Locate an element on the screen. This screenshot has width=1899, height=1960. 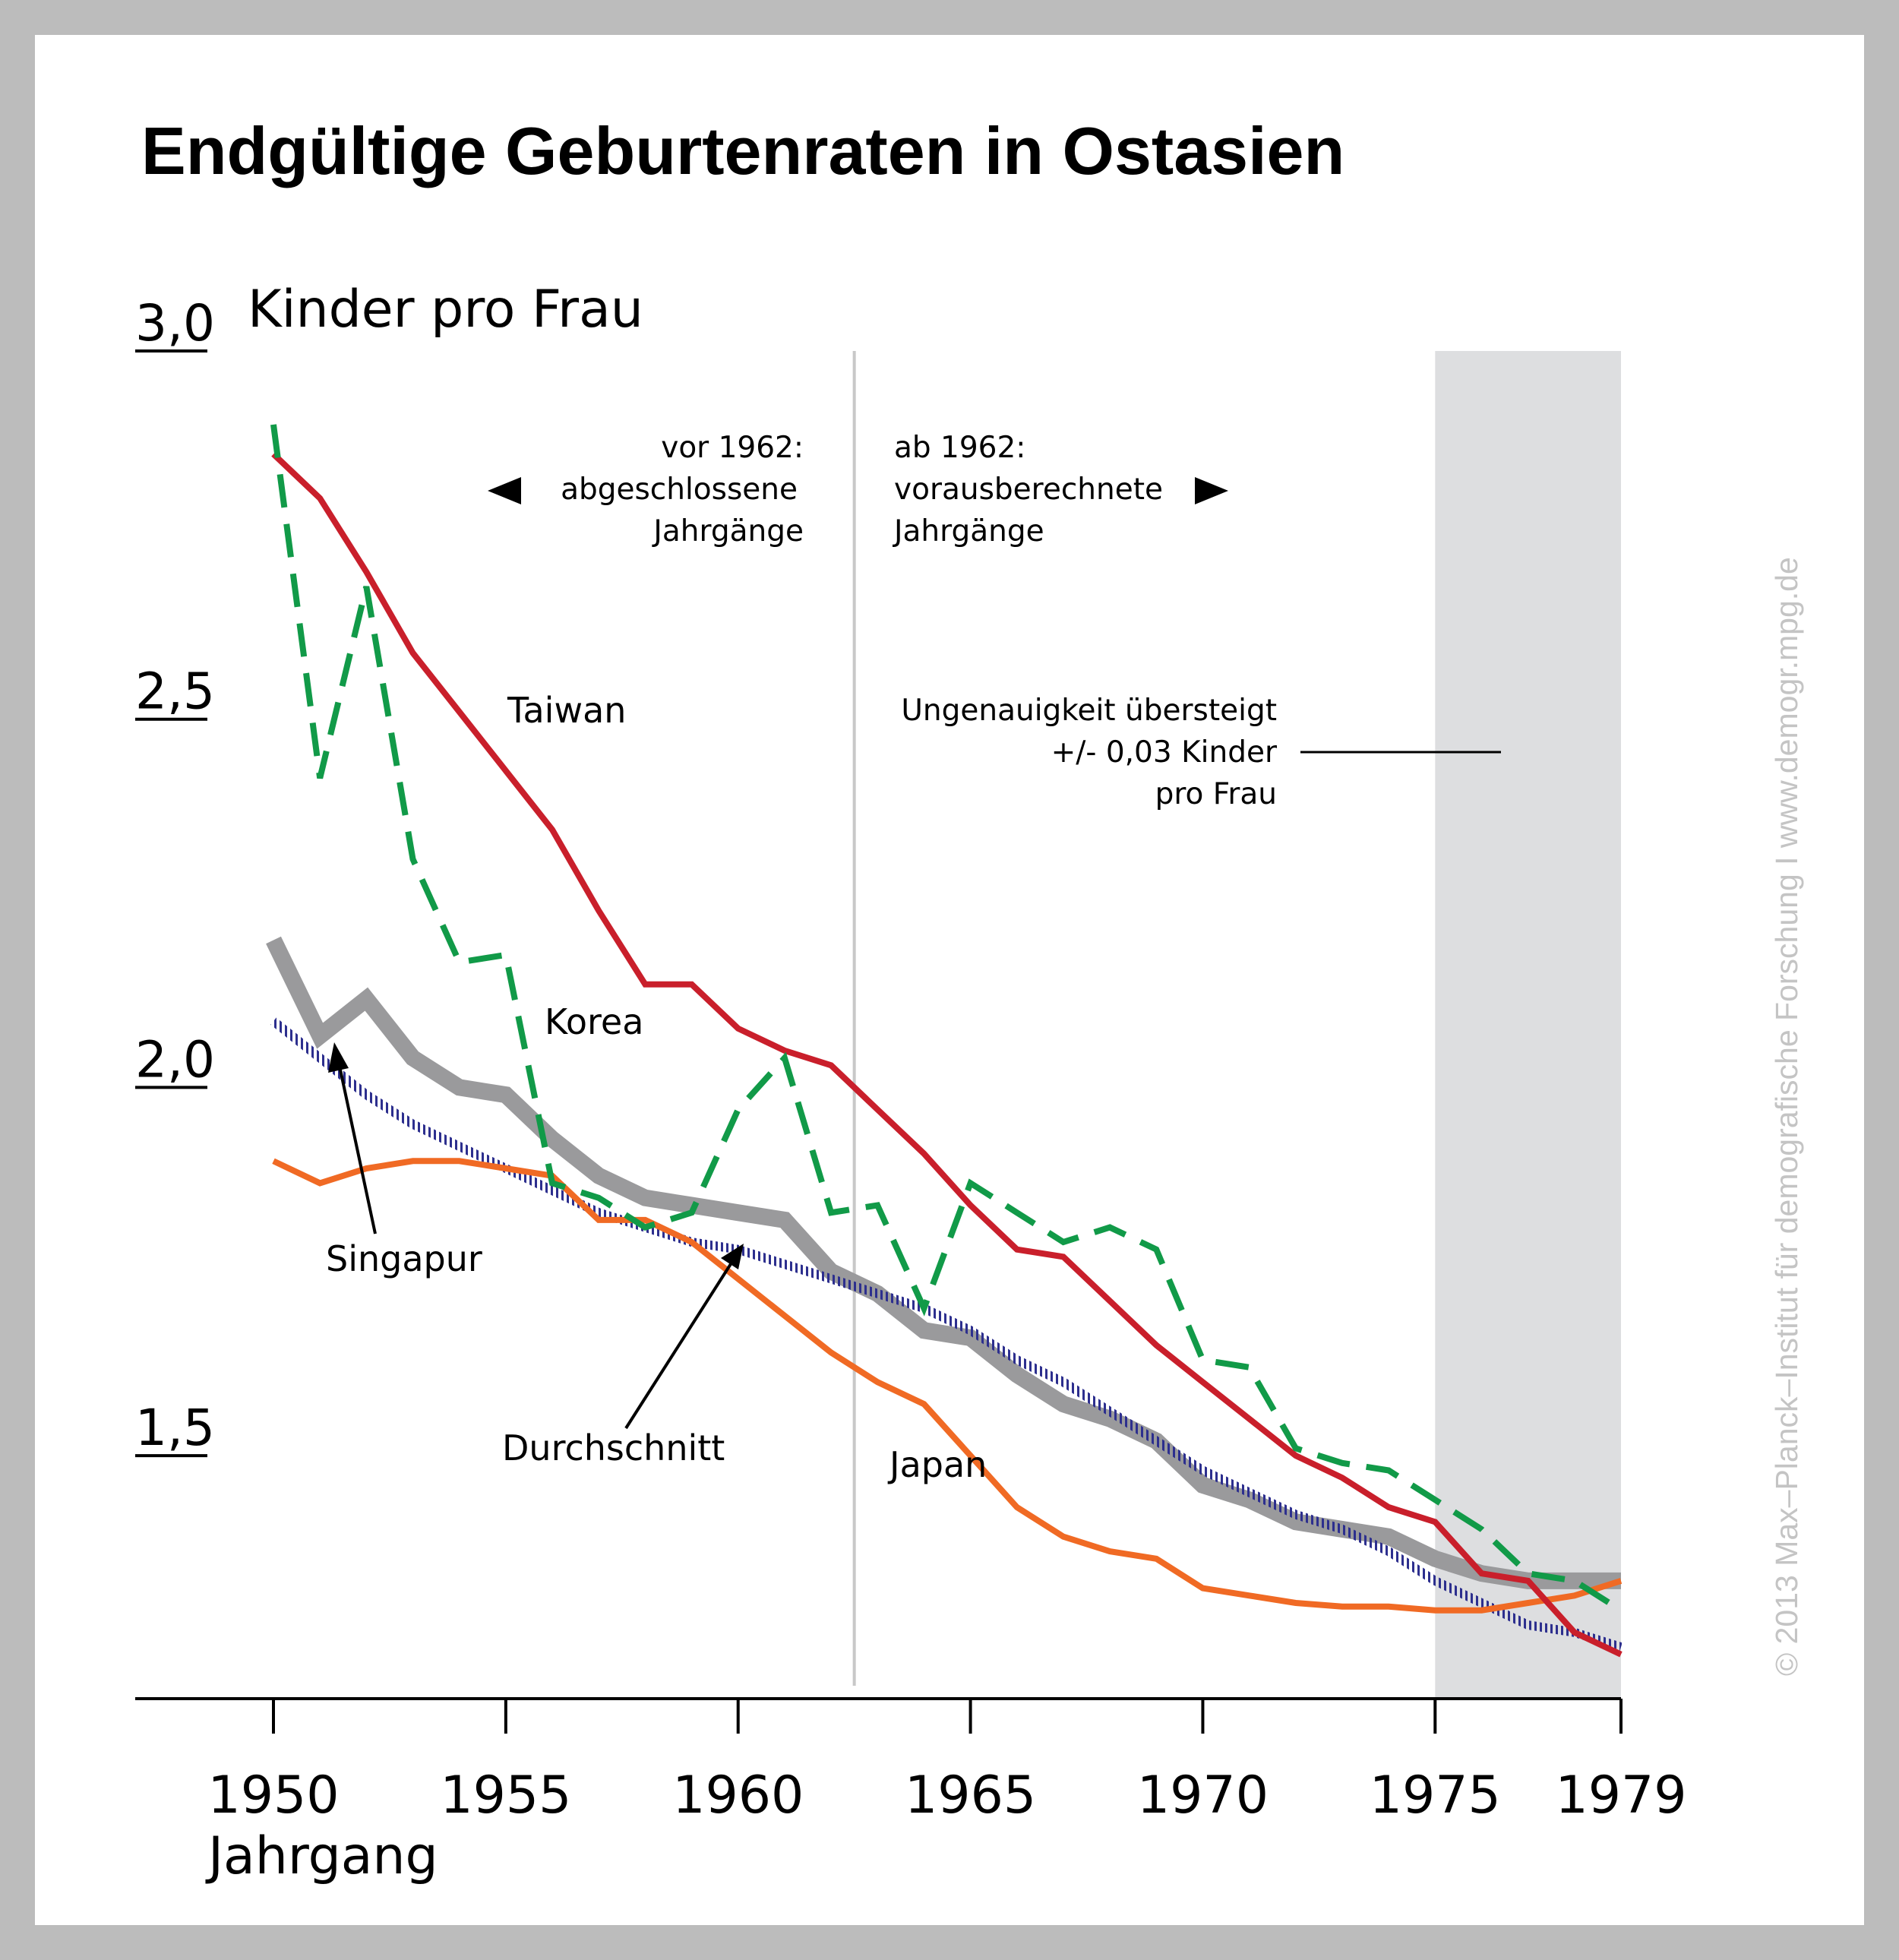
projection-uncertainty-band is located at coordinates (1528, 1025).